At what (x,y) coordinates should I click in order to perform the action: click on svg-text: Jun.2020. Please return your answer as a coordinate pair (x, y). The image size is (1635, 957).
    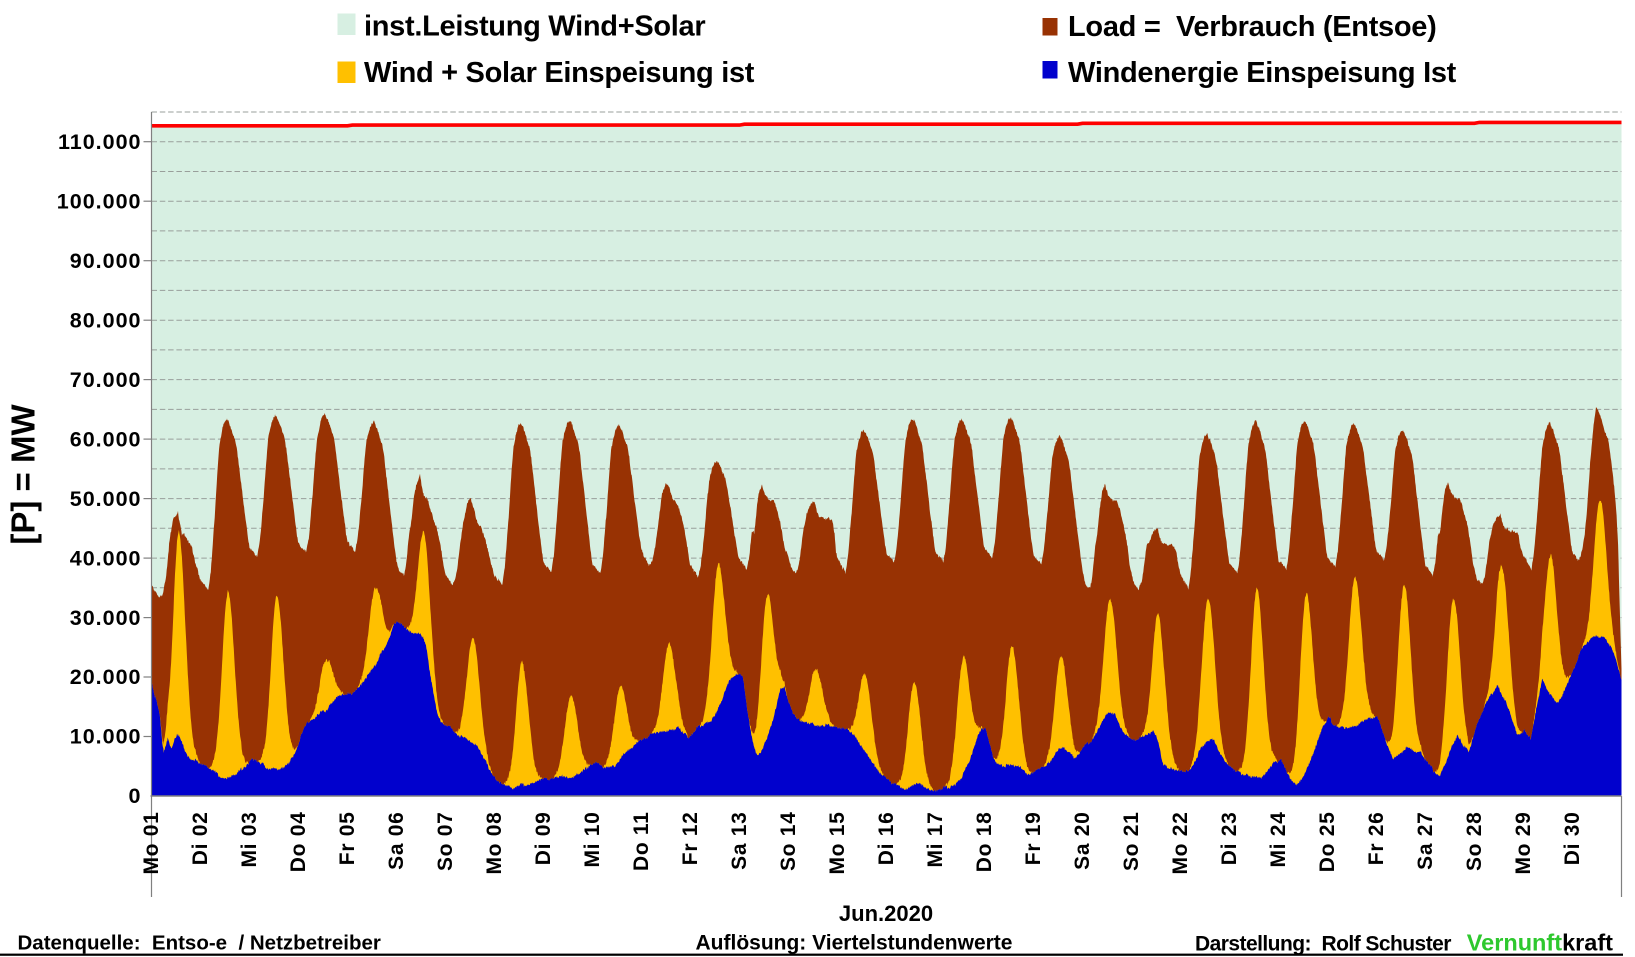
    Looking at the image, I should click on (886, 913).